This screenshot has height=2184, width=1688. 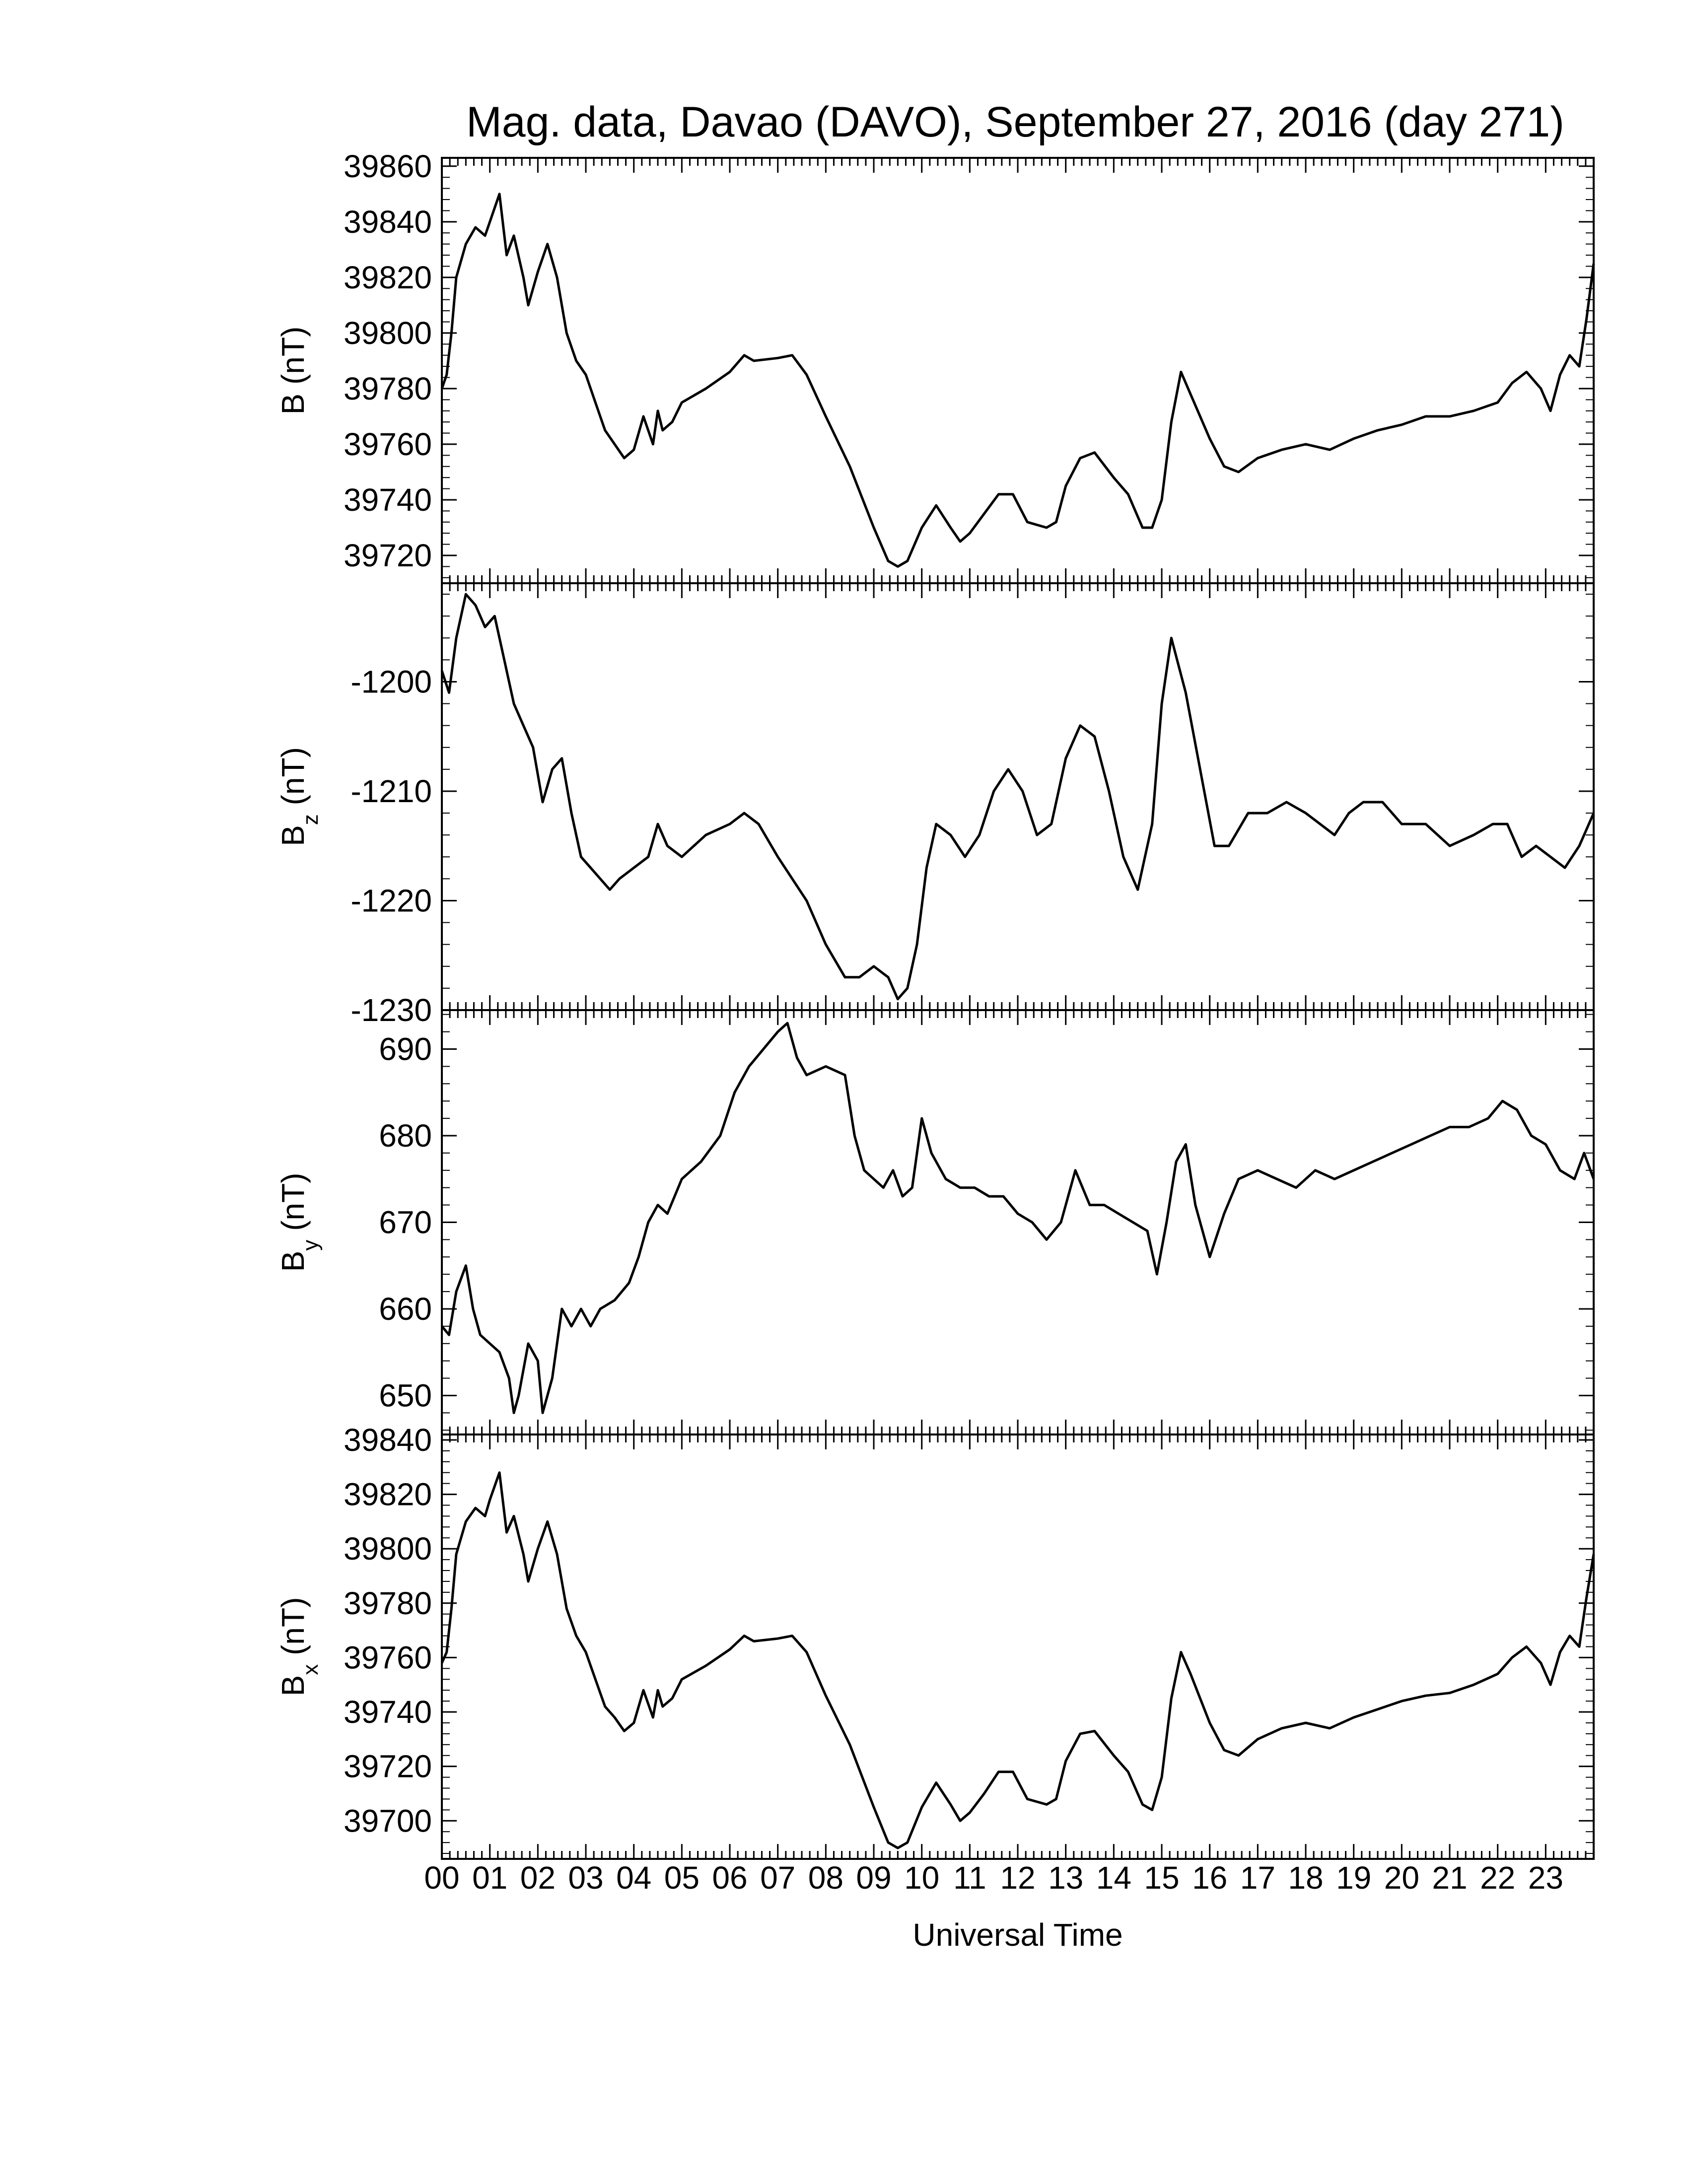 What do you see at coordinates (1257, 1878) in the screenshot?
I see `x-tick-label: 17` at bounding box center [1257, 1878].